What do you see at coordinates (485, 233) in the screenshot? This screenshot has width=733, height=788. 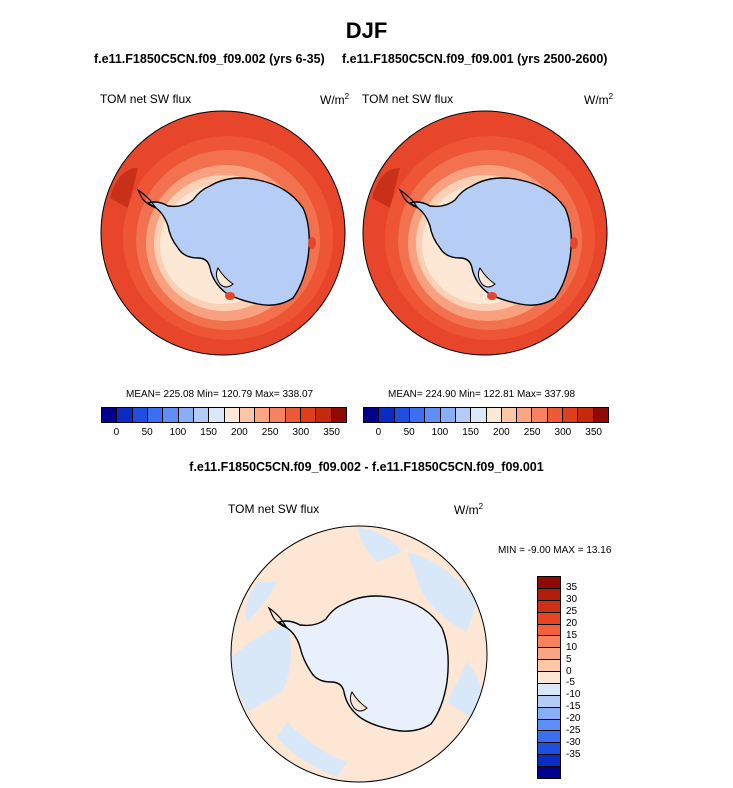 I see `right-polar-map` at bounding box center [485, 233].